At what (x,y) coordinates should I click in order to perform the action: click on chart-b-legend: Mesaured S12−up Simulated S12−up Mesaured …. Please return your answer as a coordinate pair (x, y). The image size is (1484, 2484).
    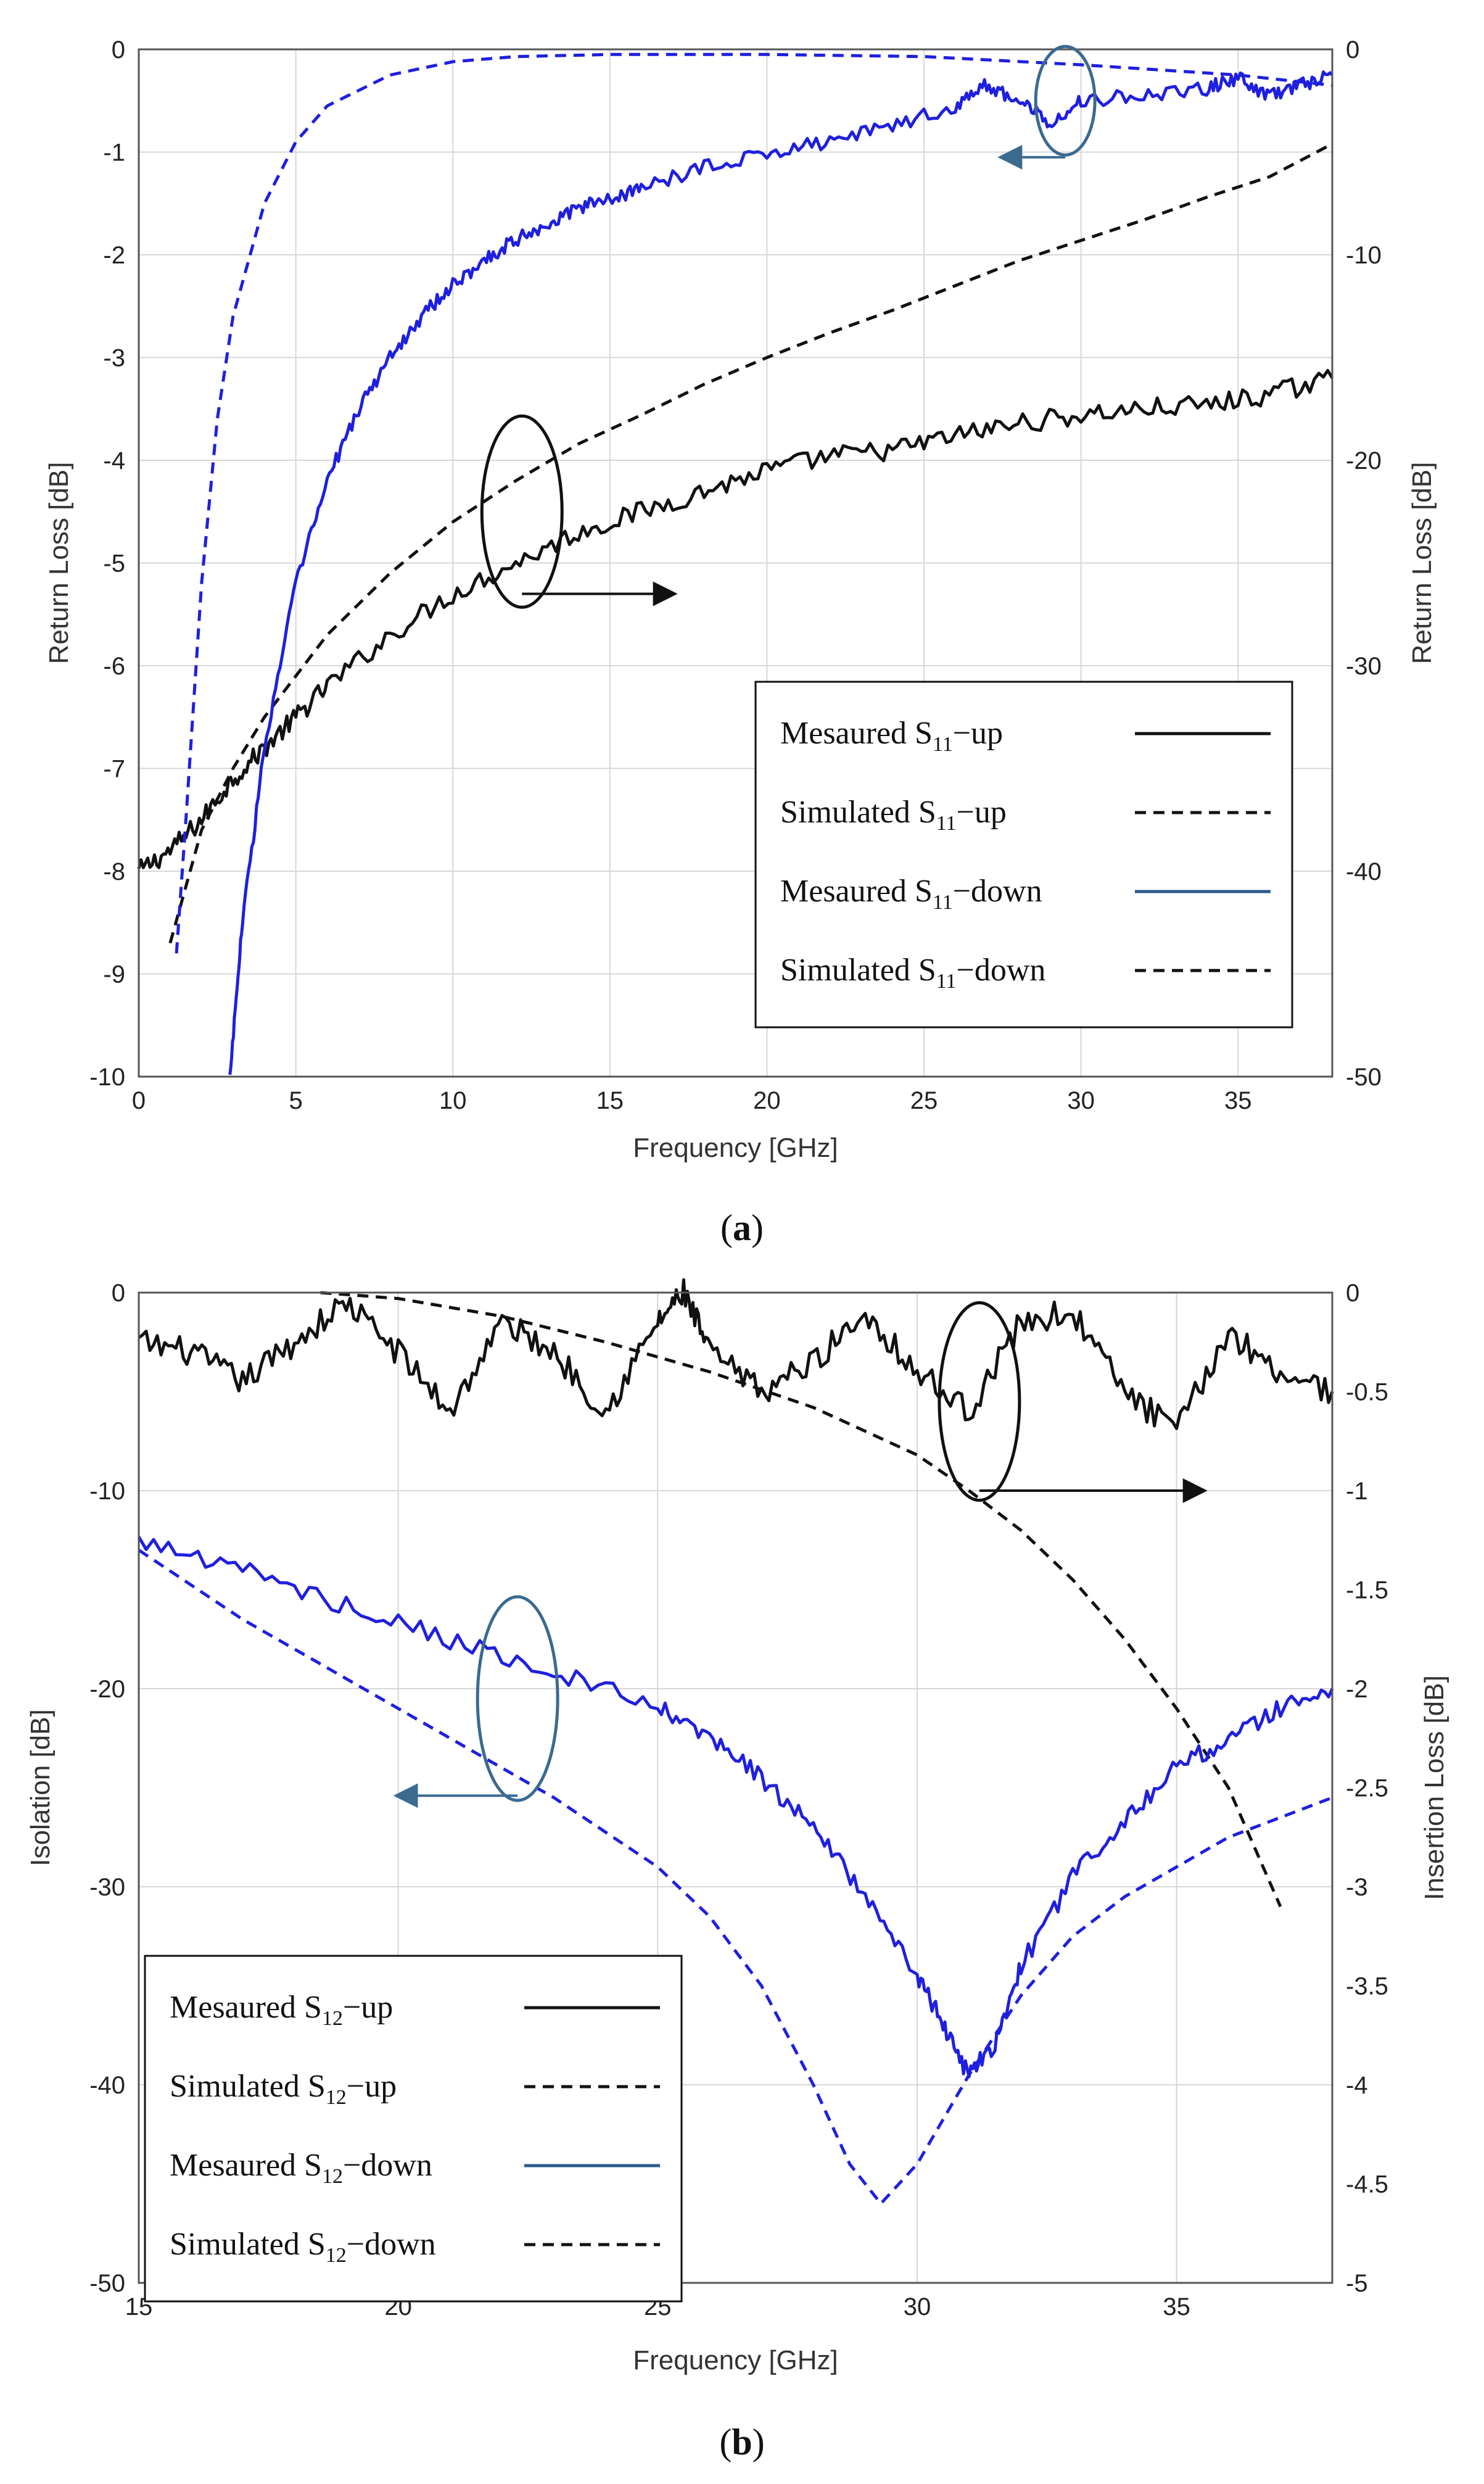
    Looking at the image, I should click on (413, 2129).